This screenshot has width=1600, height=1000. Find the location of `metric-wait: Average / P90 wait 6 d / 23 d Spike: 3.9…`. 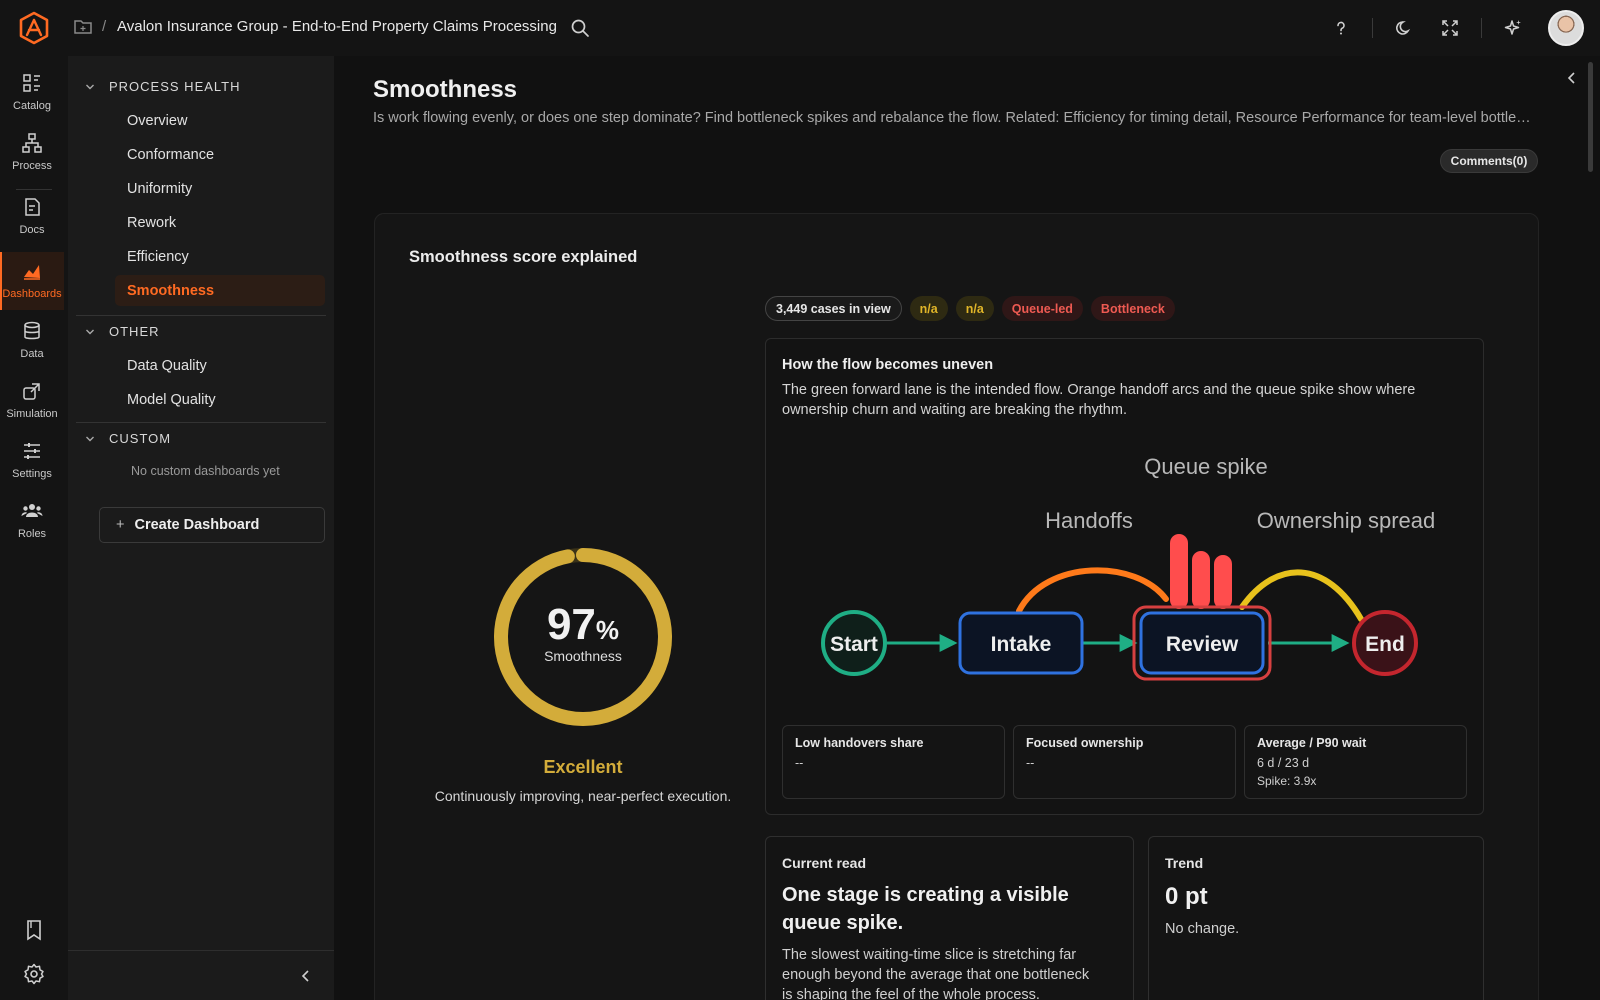

metric-wait: Average / P90 wait 6 d / 23 d Spike: 3.9… is located at coordinates (1355, 762).